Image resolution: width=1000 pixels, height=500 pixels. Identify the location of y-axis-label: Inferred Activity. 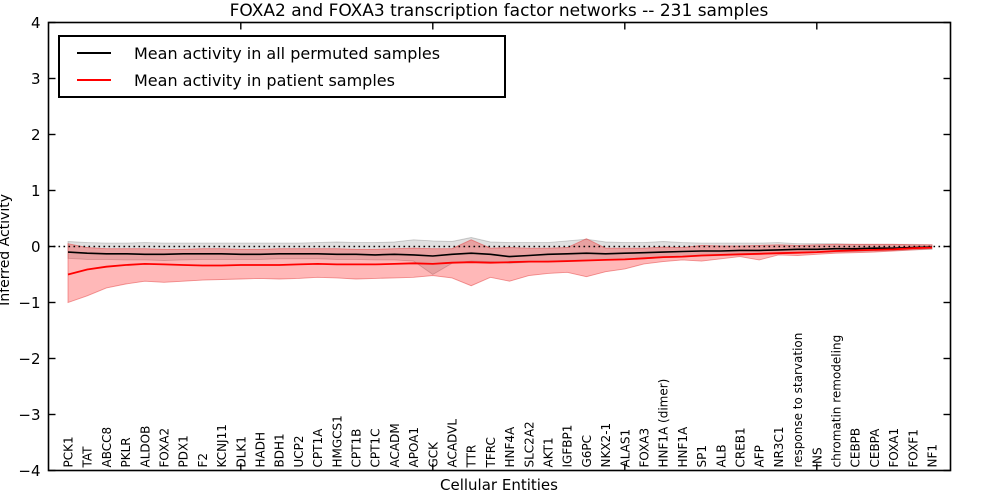
(6, 250).